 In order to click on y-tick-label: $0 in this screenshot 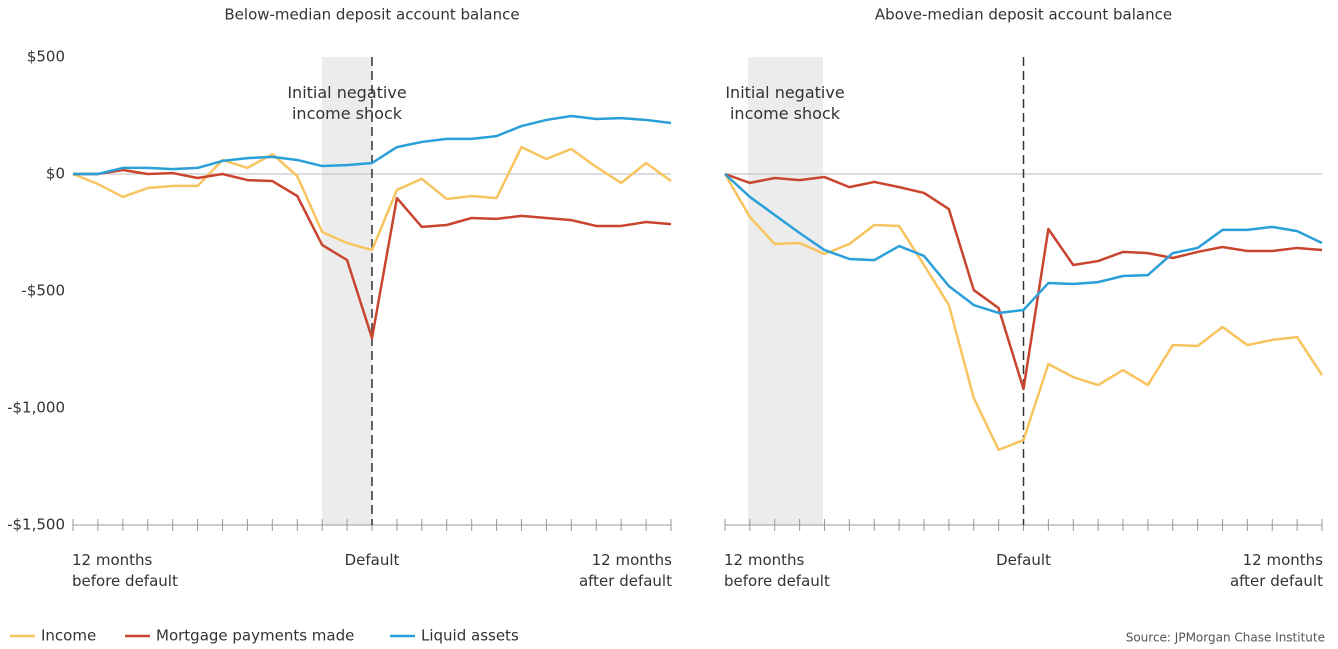, I will do `click(55, 174)`.